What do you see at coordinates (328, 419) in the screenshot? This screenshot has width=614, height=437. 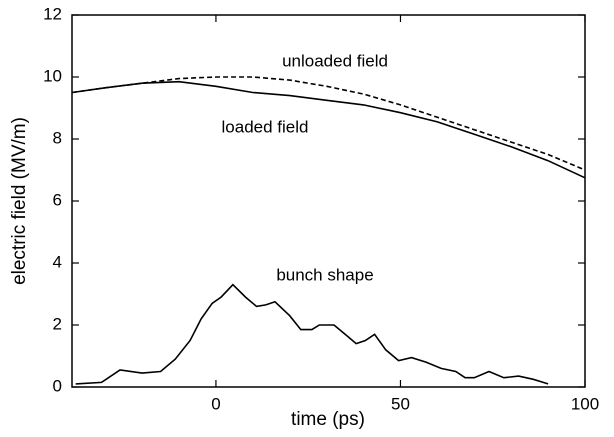 I see `x-axis-label: time (ps)` at bounding box center [328, 419].